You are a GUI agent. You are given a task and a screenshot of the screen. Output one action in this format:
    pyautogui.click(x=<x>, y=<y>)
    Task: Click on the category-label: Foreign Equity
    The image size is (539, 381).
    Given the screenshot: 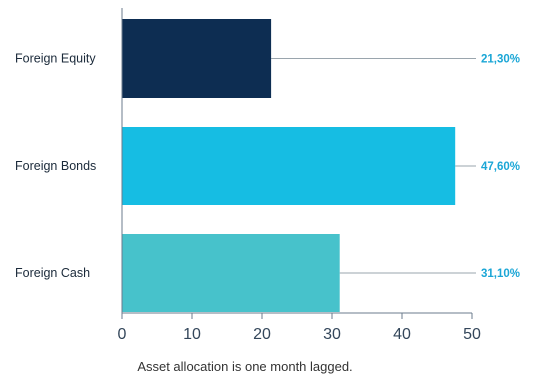 What is the action you would take?
    pyautogui.click(x=55, y=59)
    